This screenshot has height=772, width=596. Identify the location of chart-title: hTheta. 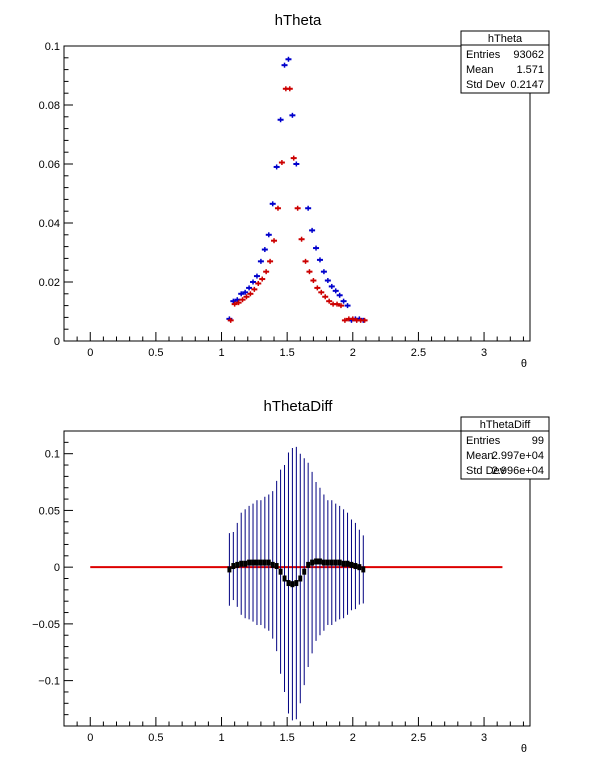
(298, 20).